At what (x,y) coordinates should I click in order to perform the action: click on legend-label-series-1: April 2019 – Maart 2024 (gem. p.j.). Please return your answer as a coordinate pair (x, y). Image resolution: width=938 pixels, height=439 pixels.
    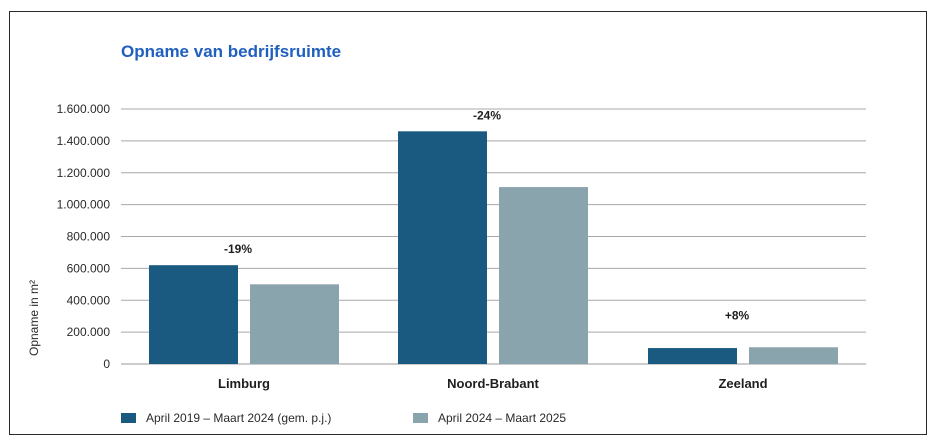
    Looking at the image, I should click on (239, 418).